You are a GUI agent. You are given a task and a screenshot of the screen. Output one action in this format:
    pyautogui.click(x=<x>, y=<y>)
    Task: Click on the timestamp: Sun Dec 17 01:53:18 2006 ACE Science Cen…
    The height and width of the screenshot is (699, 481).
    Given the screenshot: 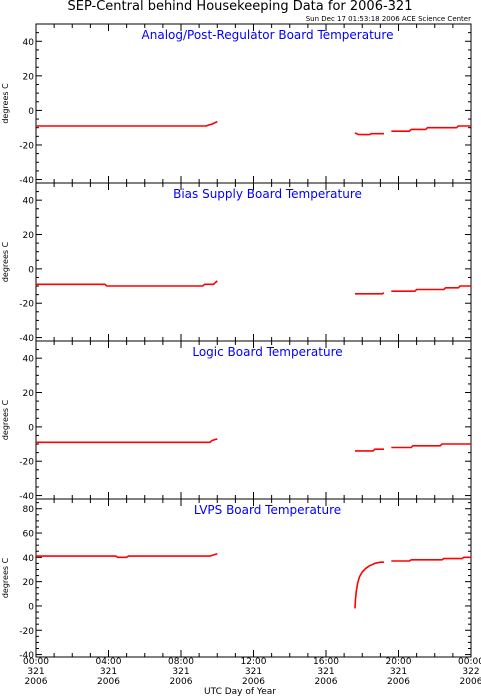 What is the action you would take?
    pyautogui.click(x=388, y=19)
    